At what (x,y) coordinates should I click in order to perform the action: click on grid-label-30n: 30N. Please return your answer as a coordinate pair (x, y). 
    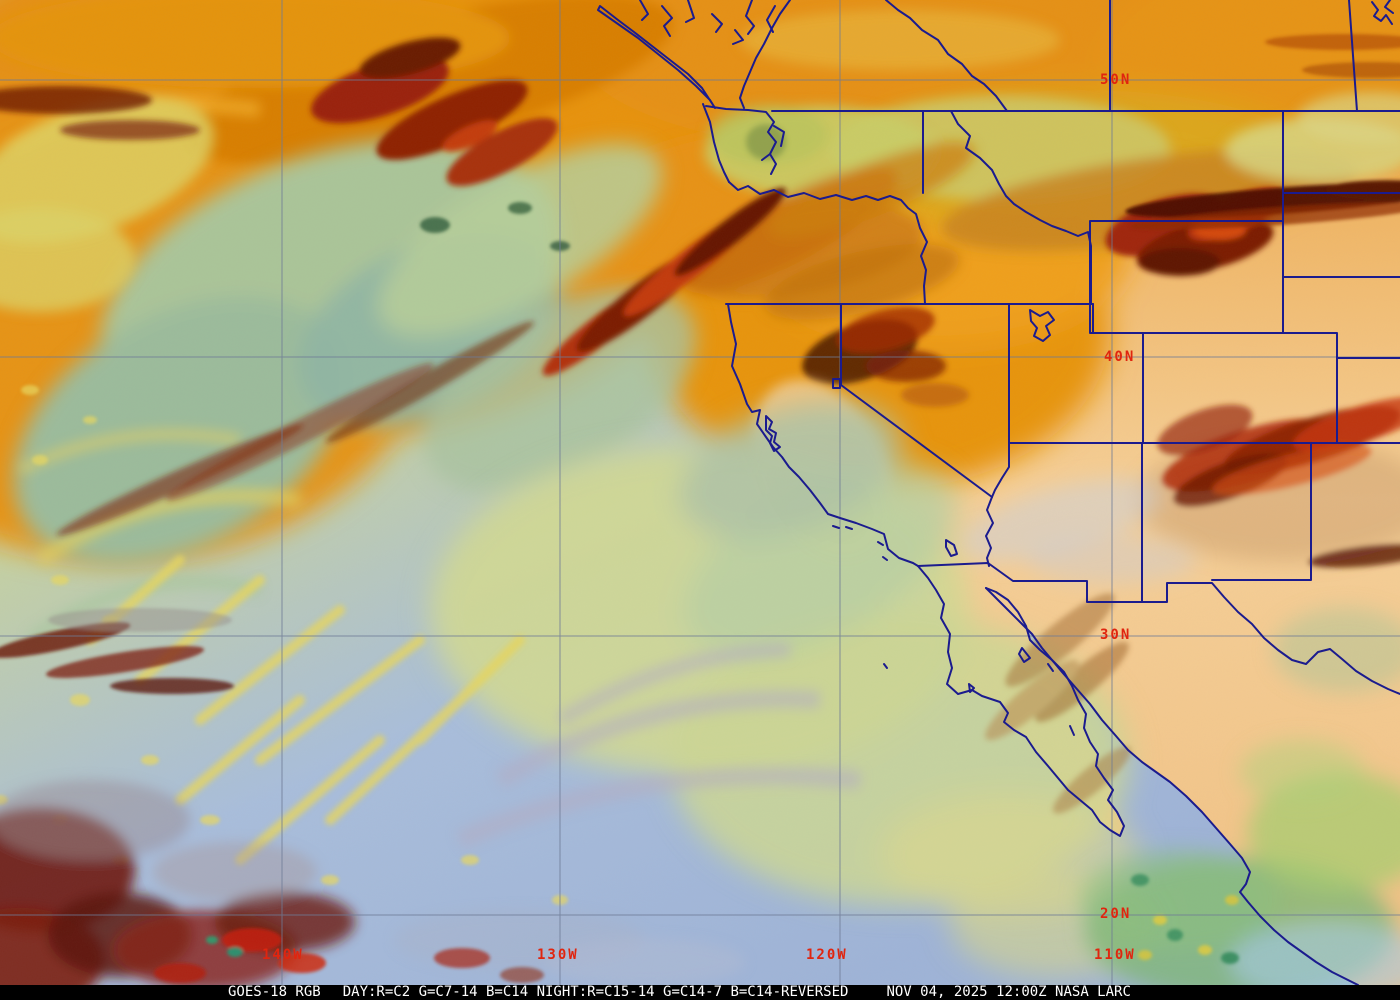
    Looking at the image, I should click on (1116, 635).